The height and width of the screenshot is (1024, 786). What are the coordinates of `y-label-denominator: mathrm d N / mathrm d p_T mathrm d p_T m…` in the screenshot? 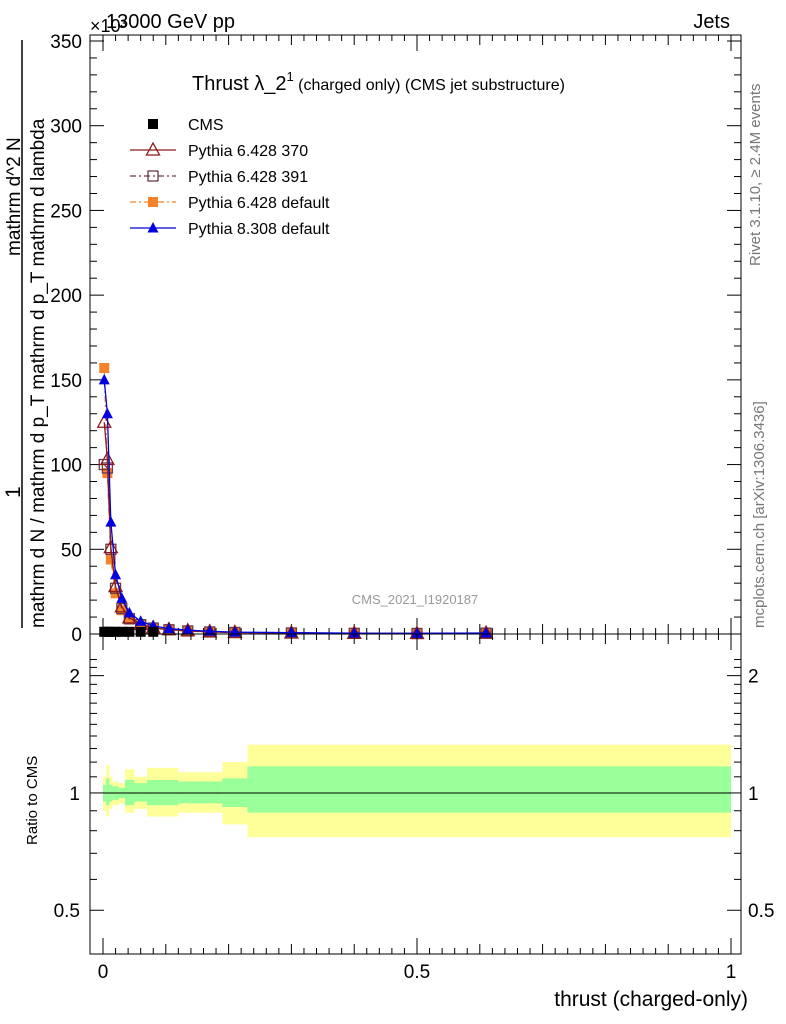 It's located at (38, 373).